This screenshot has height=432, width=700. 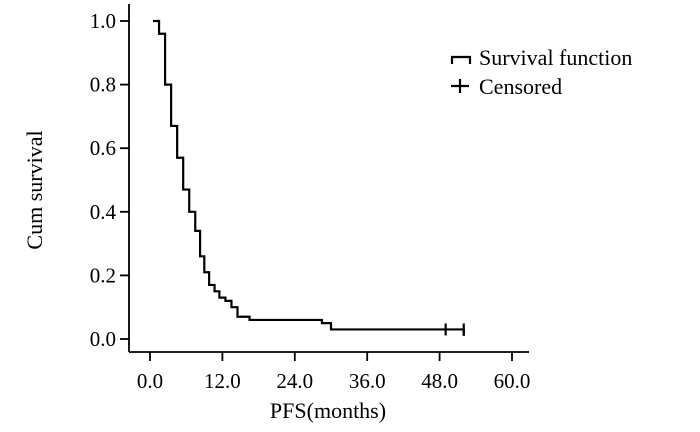 I want to click on x-axis-ticks: 0.0 12.0 24.0 36.0 48.0 60.0, so click(x=334, y=372).